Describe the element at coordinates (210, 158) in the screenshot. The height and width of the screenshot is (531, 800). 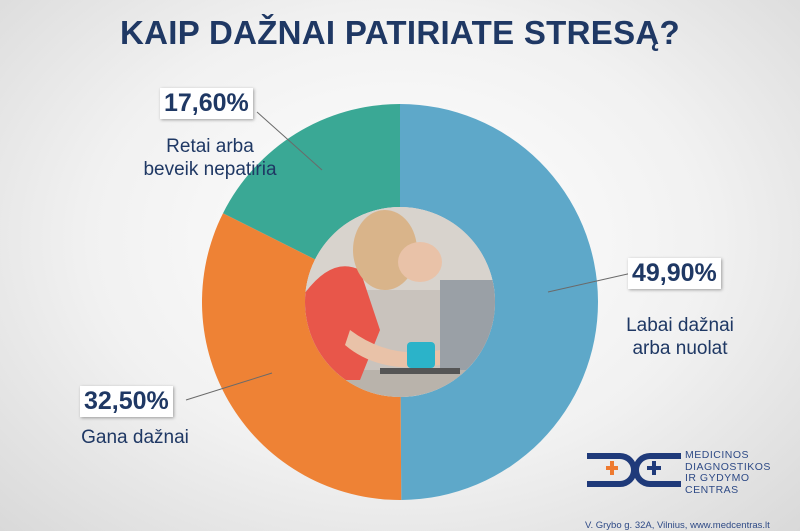
I see `category-label-retai: Retai arba beveik nepatiria` at that location.